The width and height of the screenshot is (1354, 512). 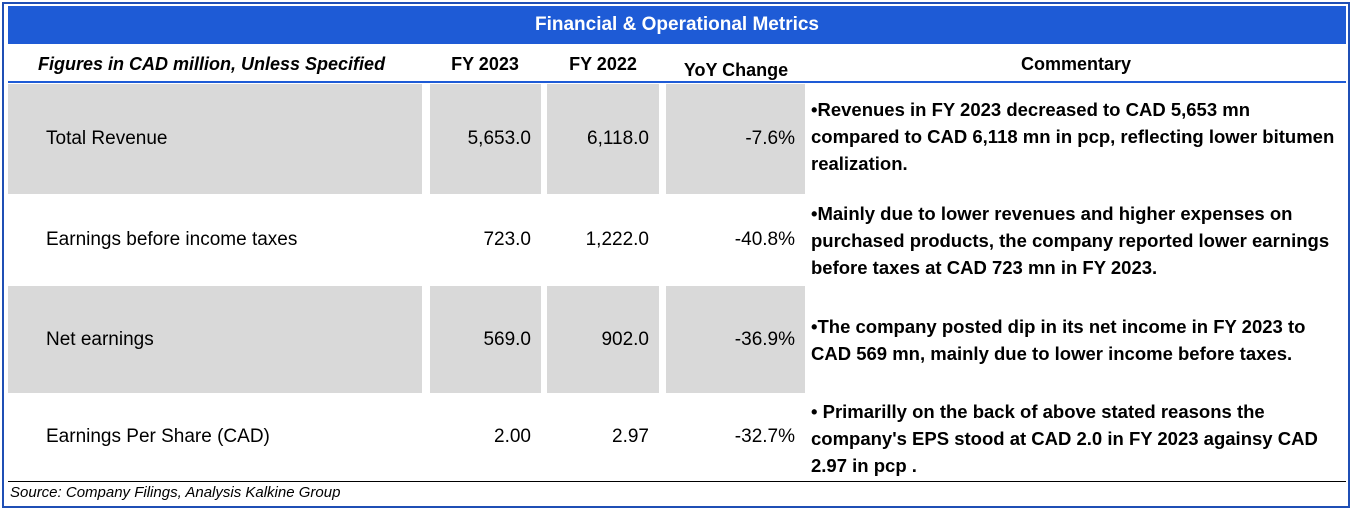 What do you see at coordinates (603, 139) in the screenshot?
I see `row-fy2022: 6,118.0` at bounding box center [603, 139].